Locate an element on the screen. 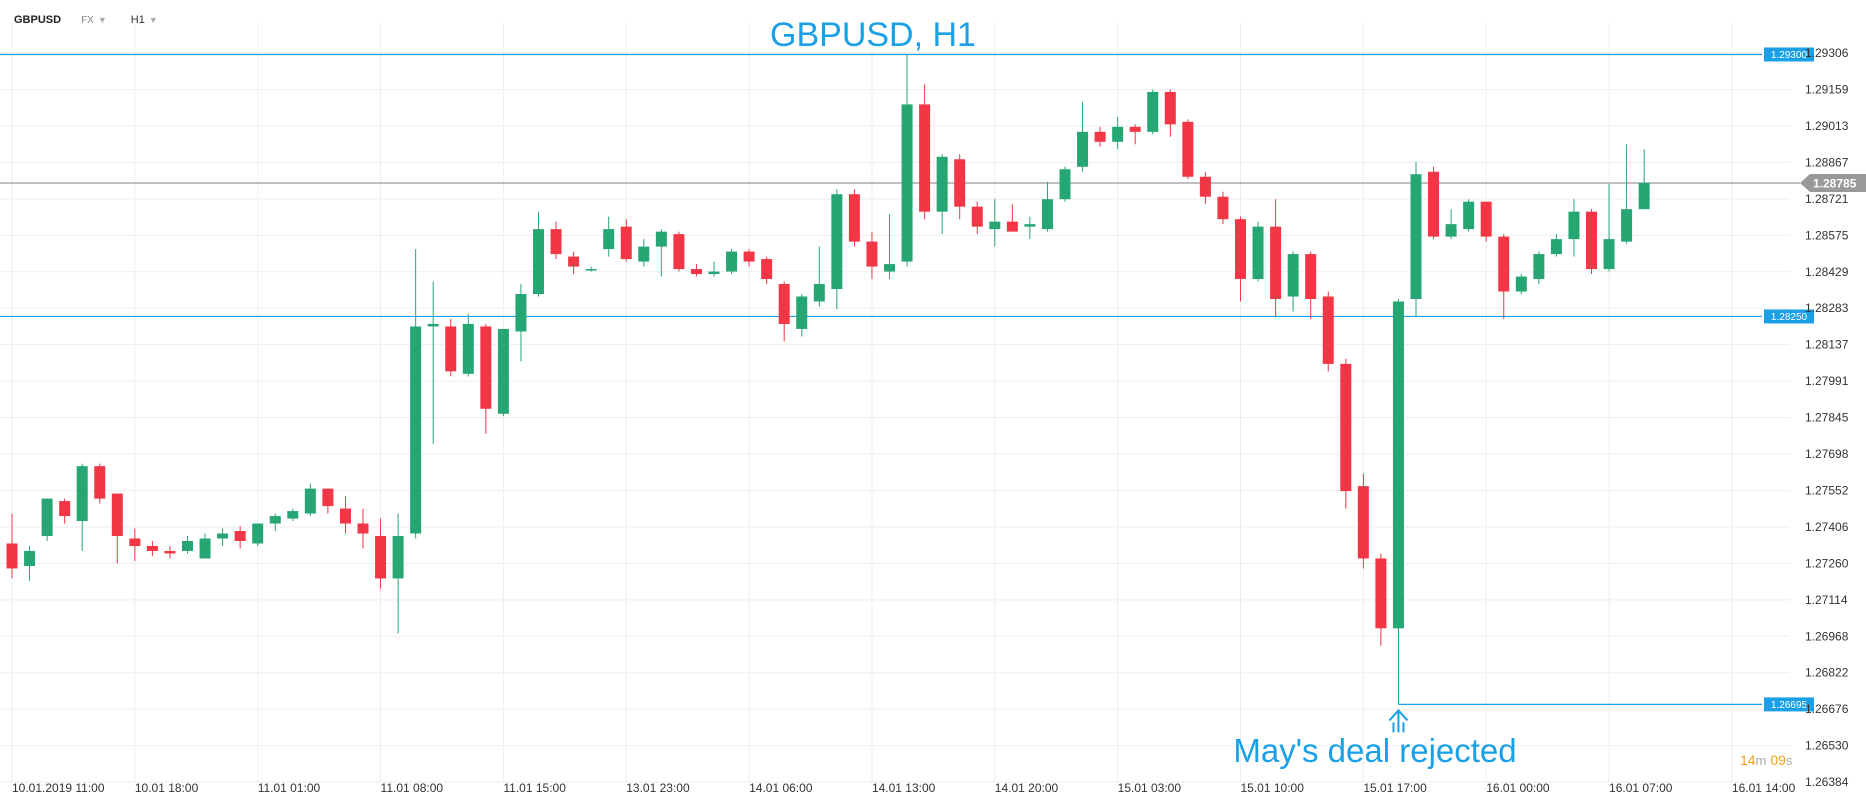  x-tick-label: 11.01 01:00 is located at coordinates (289, 788).